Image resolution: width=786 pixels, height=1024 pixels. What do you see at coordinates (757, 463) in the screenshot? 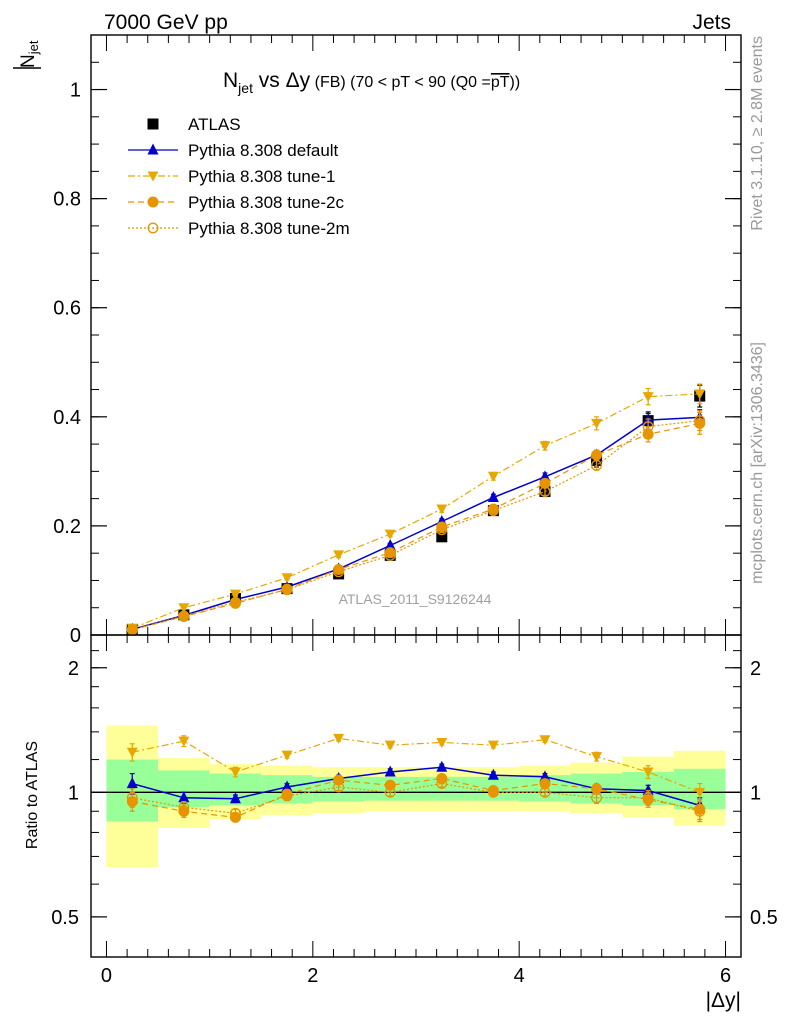
I see `mcplots-credit-text: mcplots.cern.ch [arXiv:1306.3436]` at bounding box center [757, 463].